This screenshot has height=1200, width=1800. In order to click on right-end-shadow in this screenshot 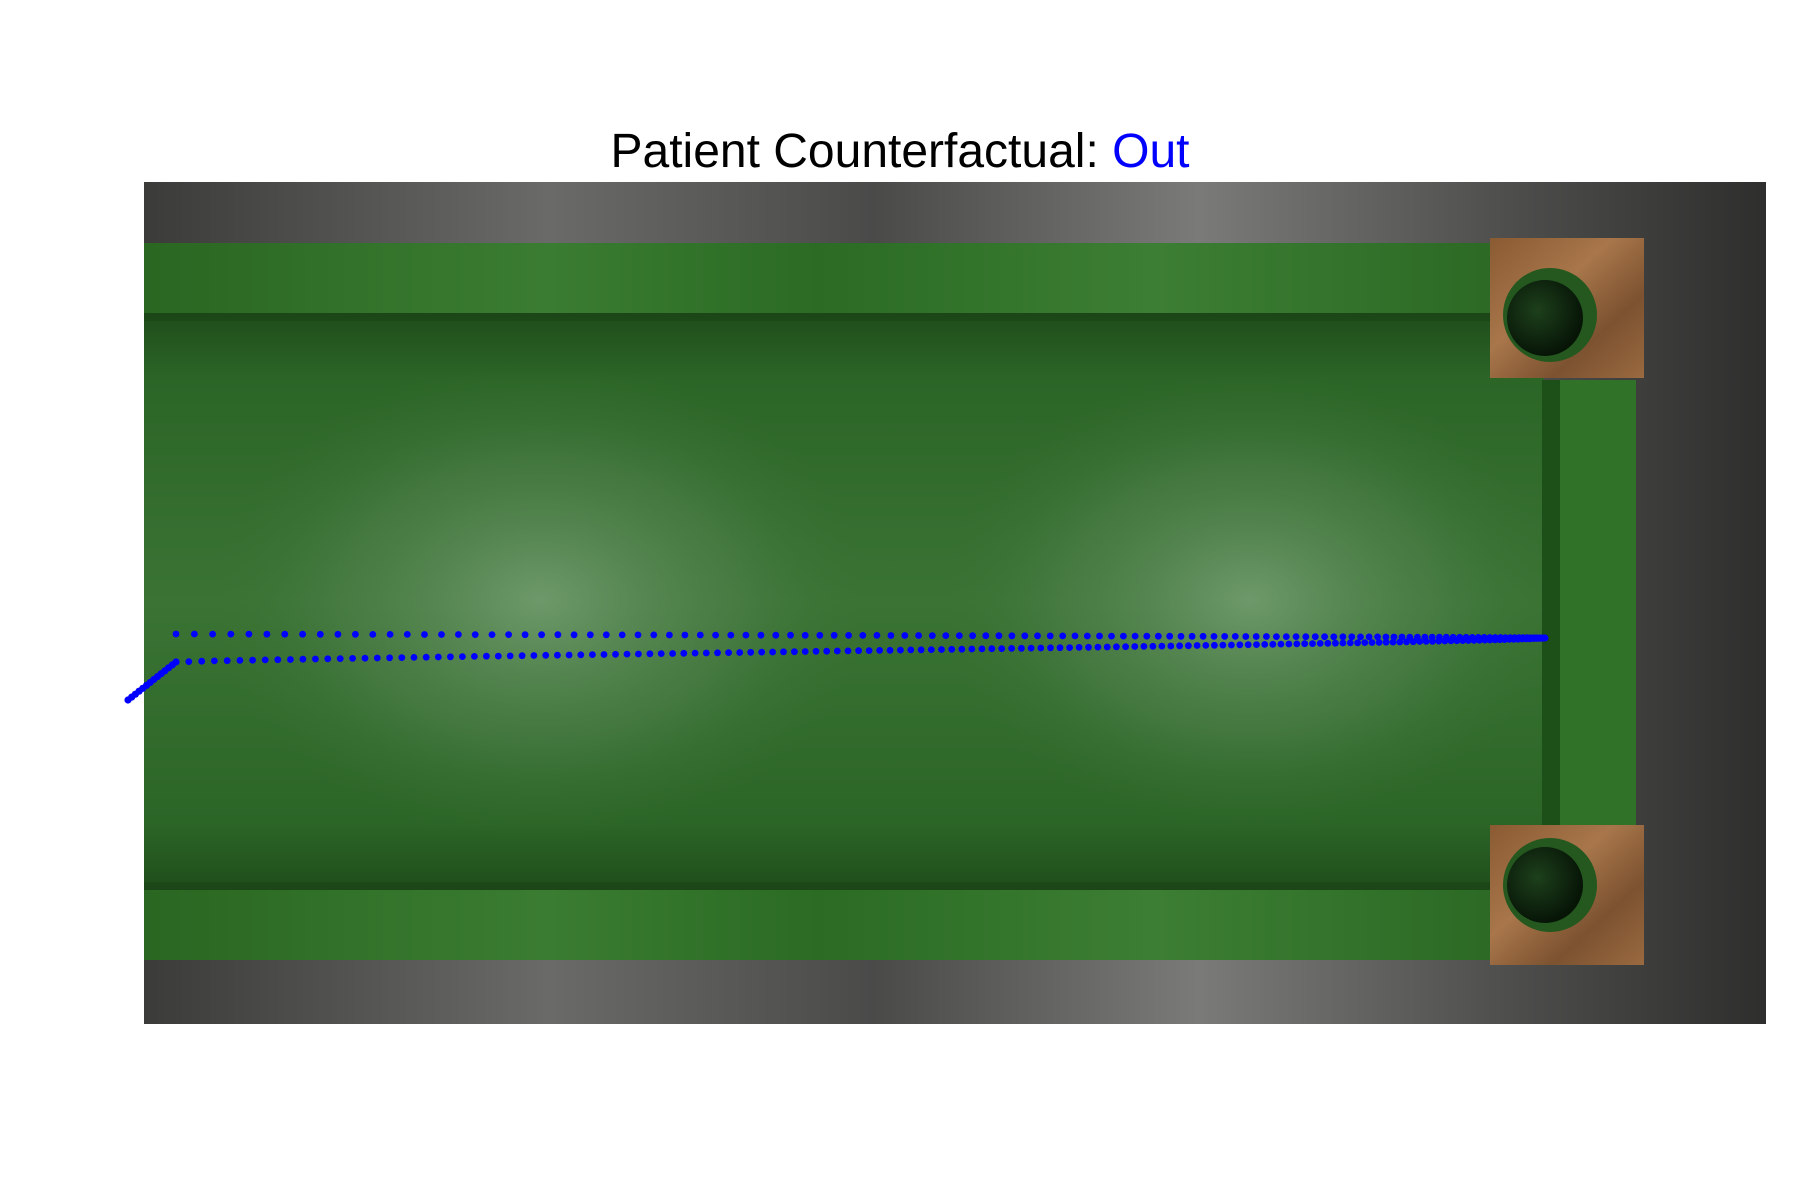, I will do `click(1551, 602)`.